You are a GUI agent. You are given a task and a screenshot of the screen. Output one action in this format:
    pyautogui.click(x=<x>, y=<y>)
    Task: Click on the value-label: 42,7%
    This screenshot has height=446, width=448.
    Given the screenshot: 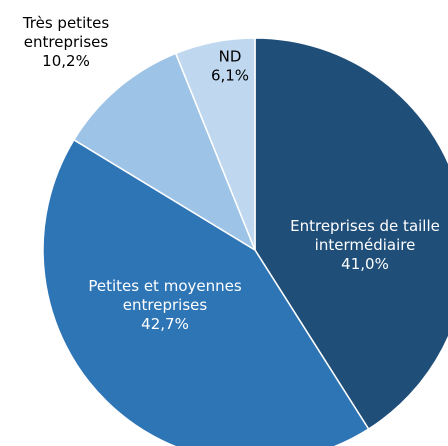 What is the action you would take?
    pyautogui.click(x=165, y=324)
    